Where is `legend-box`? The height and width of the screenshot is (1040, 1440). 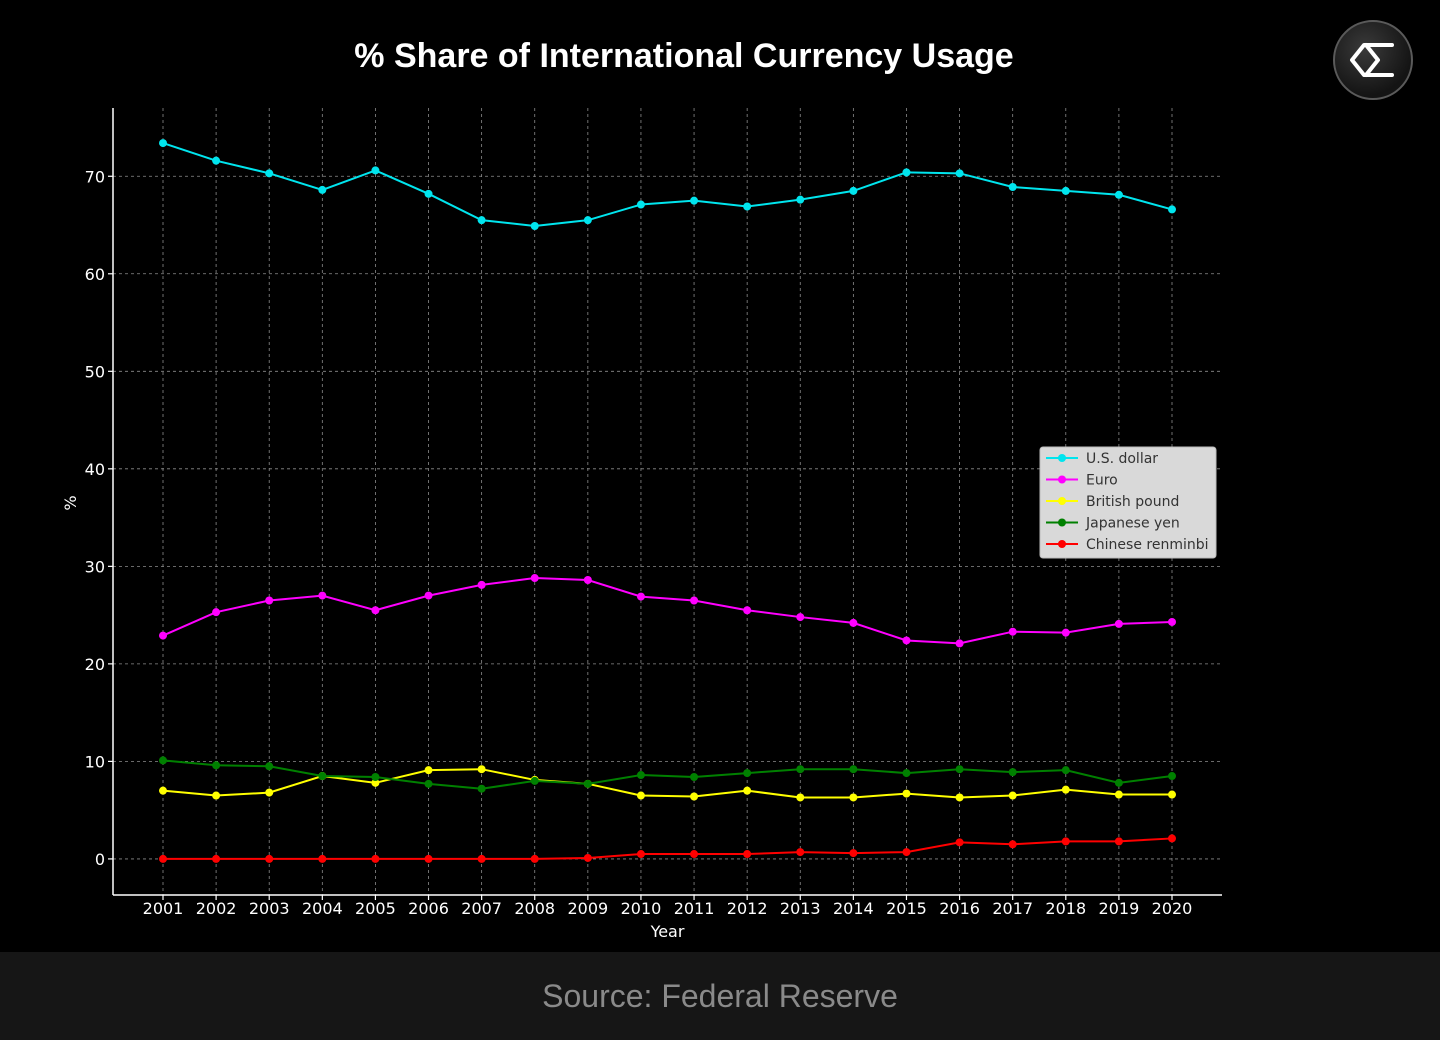 legend-box is located at coordinates (1128, 502).